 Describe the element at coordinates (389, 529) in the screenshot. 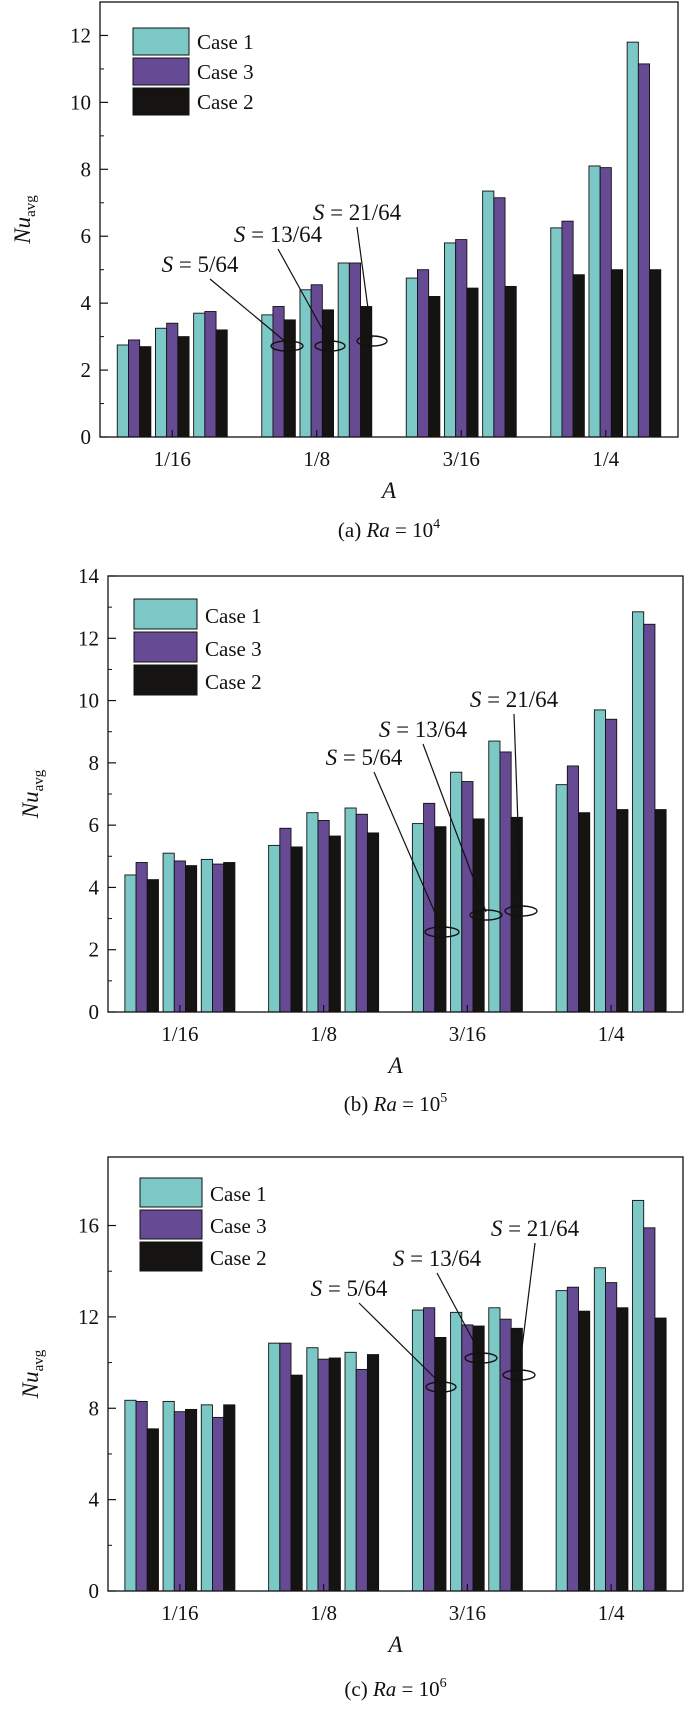

I see `caption: (a) Ra = 104` at that location.